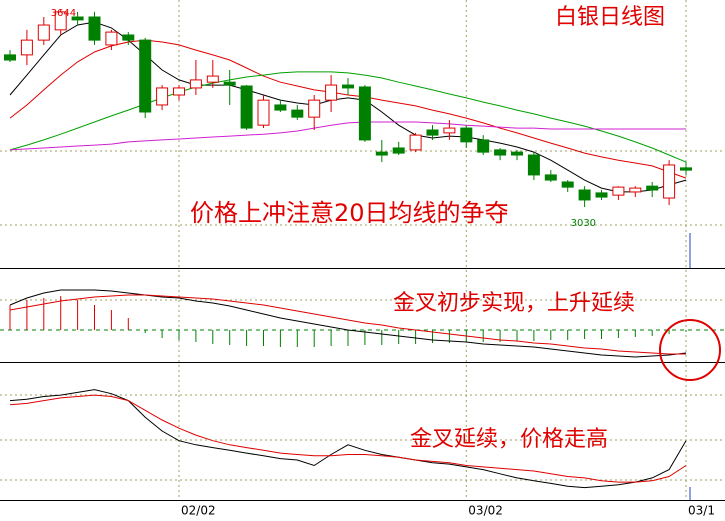 Image resolution: width=725 pixels, height=521 pixels. I want to click on annotation: 金叉初步实现，上升延续, so click(514, 303).